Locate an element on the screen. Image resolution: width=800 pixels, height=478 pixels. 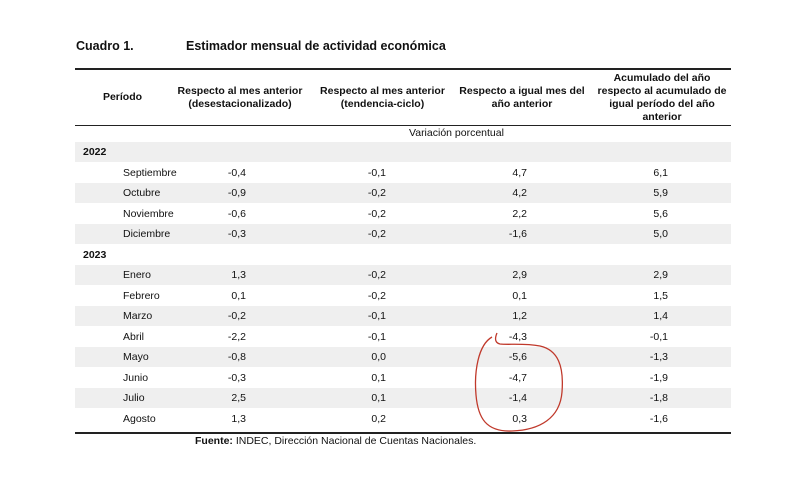
value-cell: -4,3 is located at coordinates (517, 336).